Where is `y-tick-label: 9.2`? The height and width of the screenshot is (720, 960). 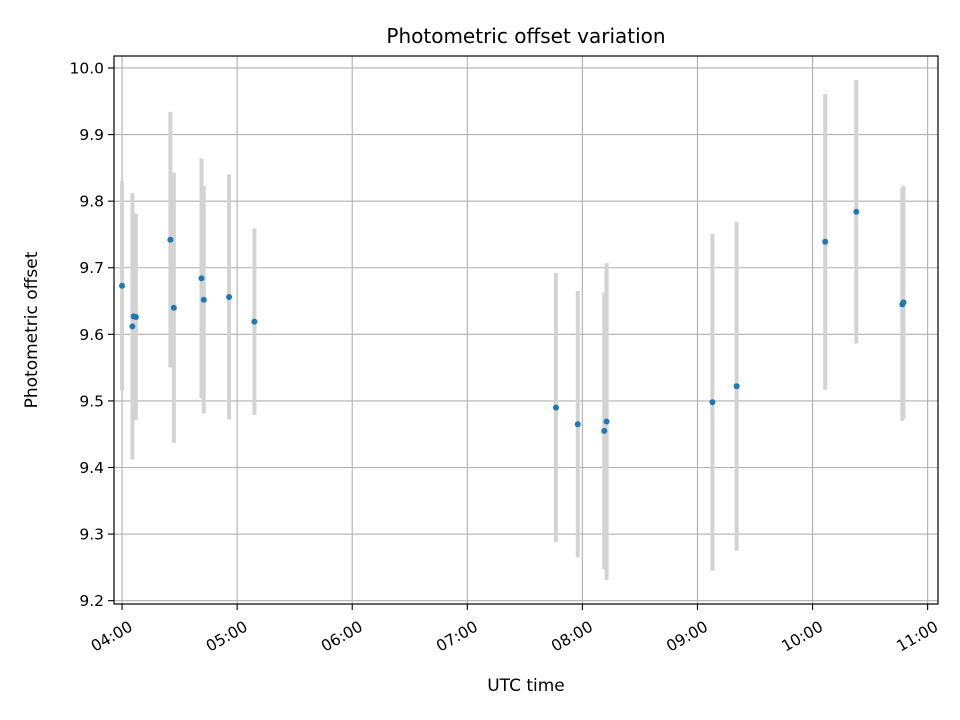 y-tick-label: 9.2 is located at coordinates (91, 601).